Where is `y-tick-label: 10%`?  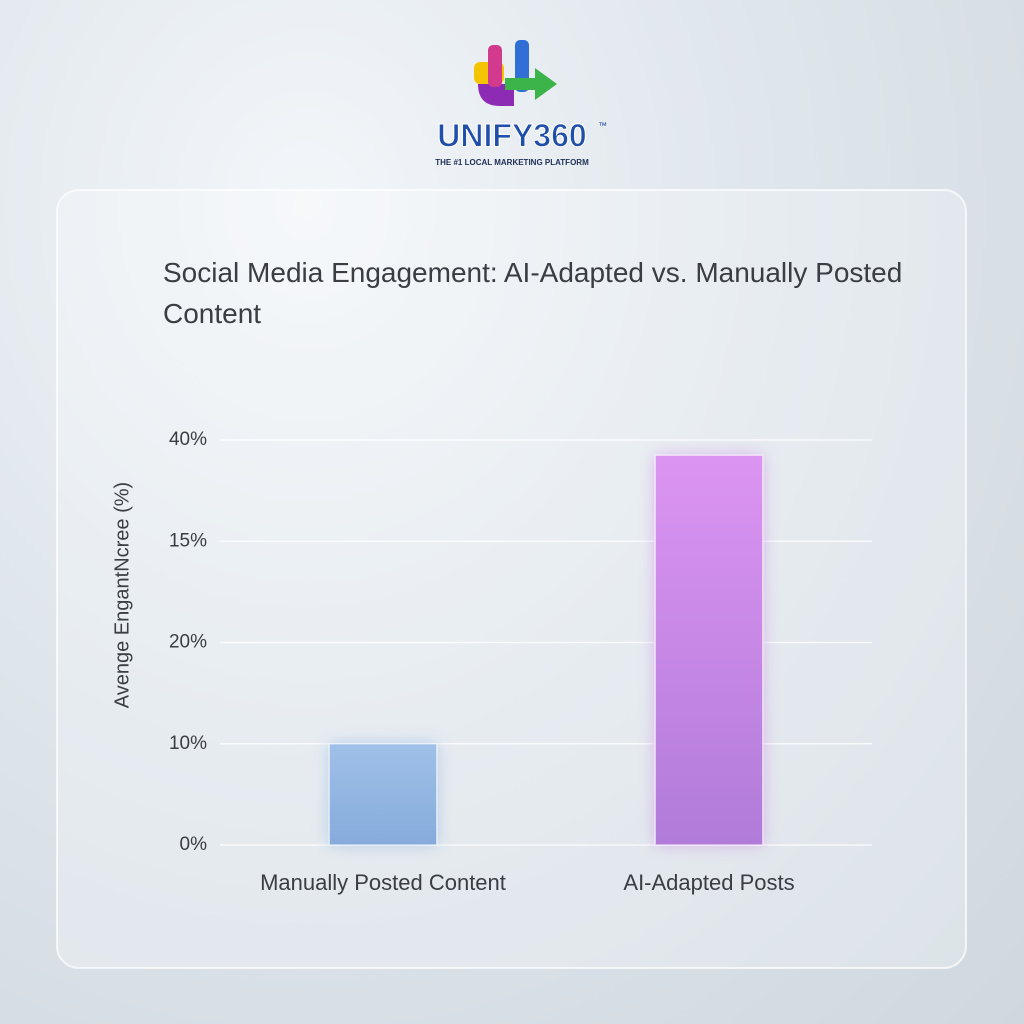 y-tick-label: 10% is located at coordinates (188, 743).